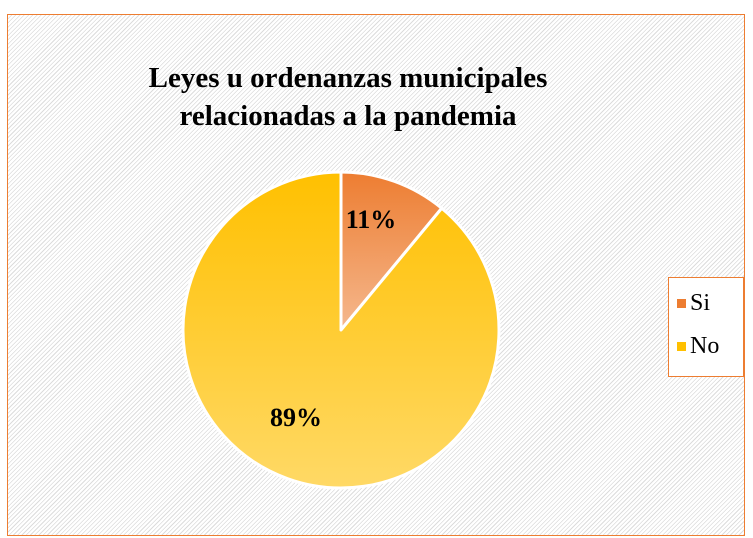 This screenshot has width=753, height=538. Describe the element at coordinates (296, 417) in the screenshot. I see `data-label-no: 89%` at that location.